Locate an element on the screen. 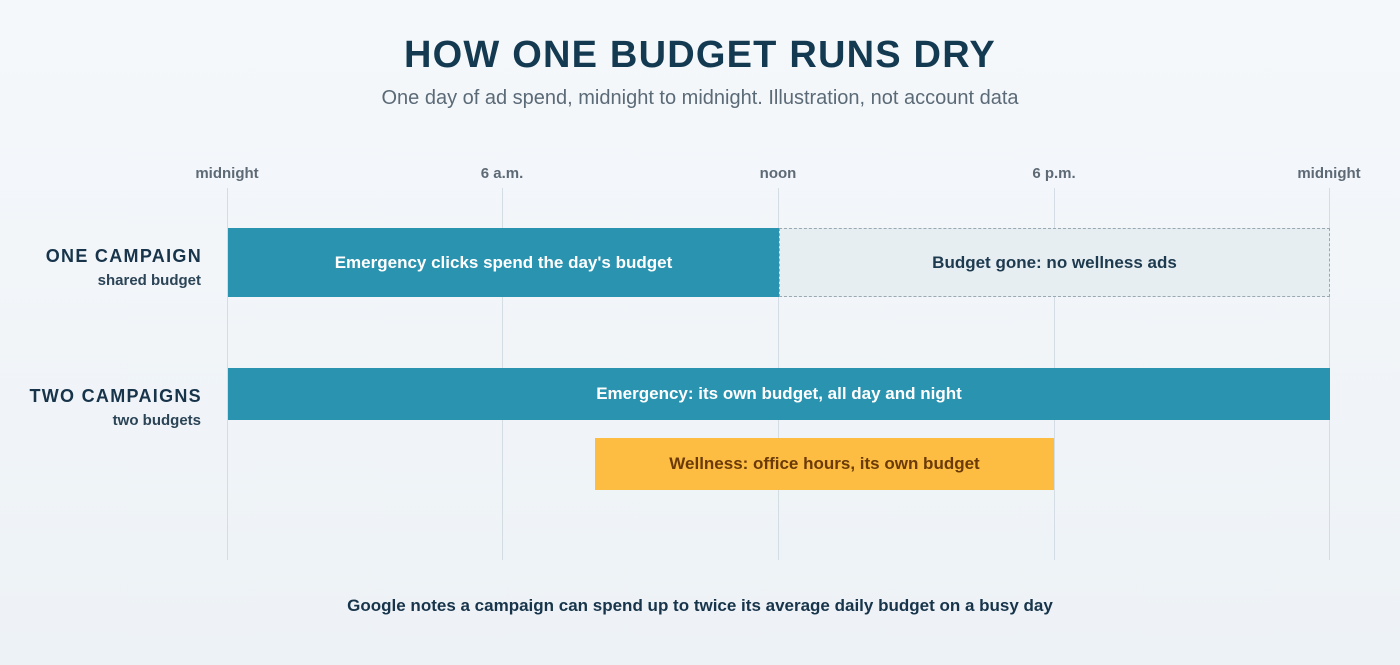  bar-budget-gone: Budget gone: no wellness ads is located at coordinates (1054, 262).